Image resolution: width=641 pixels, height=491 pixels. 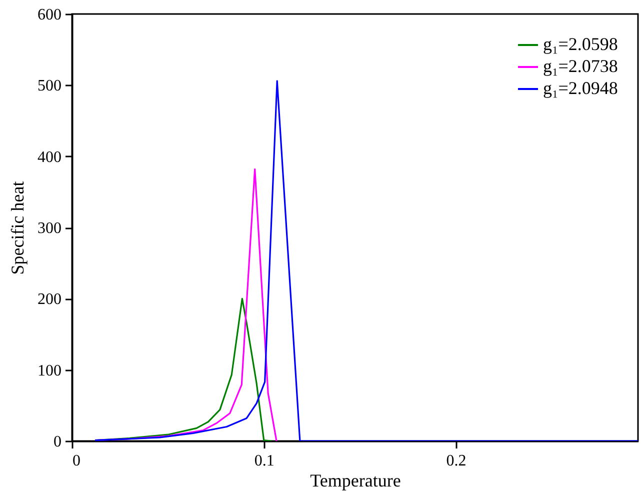 I want to click on x-tick-label: 0.2, so click(x=456, y=461).